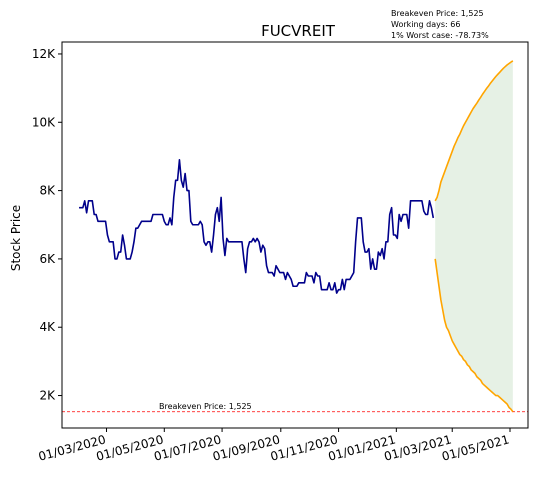 The height and width of the screenshot is (486, 554). What do you see at coordinates (44, 54) in the screenshot?
I see `y-tick-label-5: 12K` at bounding box center [44, 54].